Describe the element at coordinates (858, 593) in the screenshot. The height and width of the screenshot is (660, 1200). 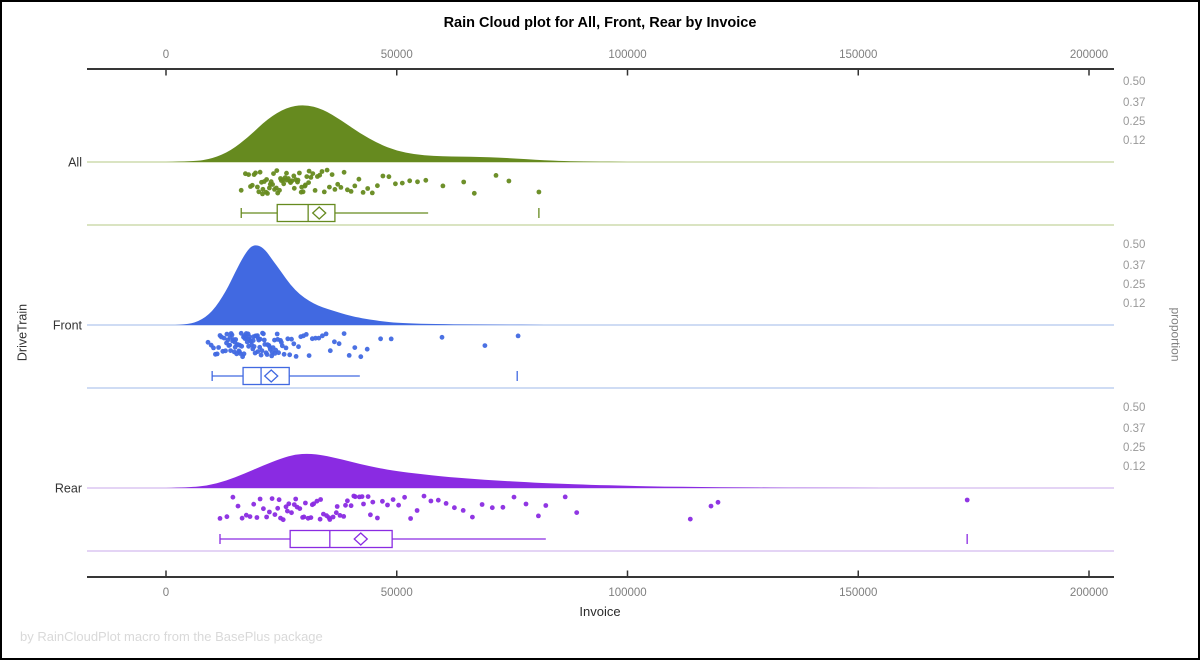
I see `bottom-axis-tick-label: 150000` at that location.